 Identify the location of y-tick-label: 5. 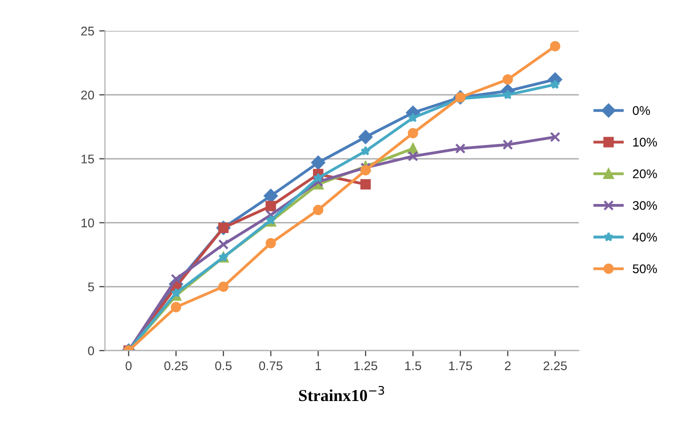
(91, 287).